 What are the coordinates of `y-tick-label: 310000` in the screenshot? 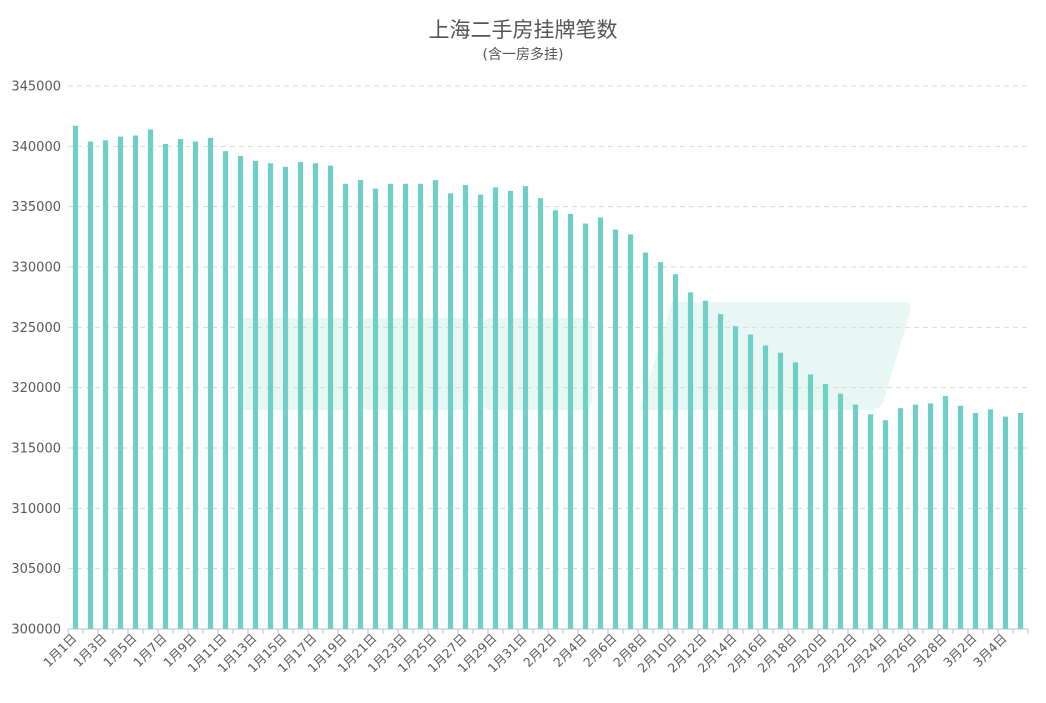 It's located at (36, 509).